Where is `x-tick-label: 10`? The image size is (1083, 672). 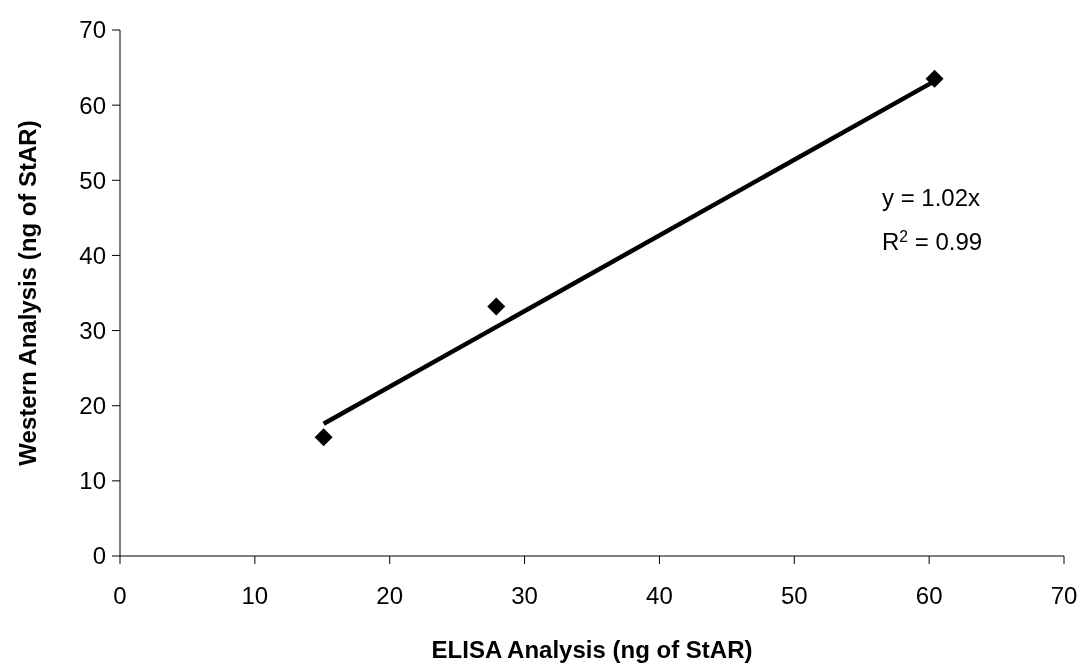 x-tick-label: 10 is located at coordinates (255, 595).